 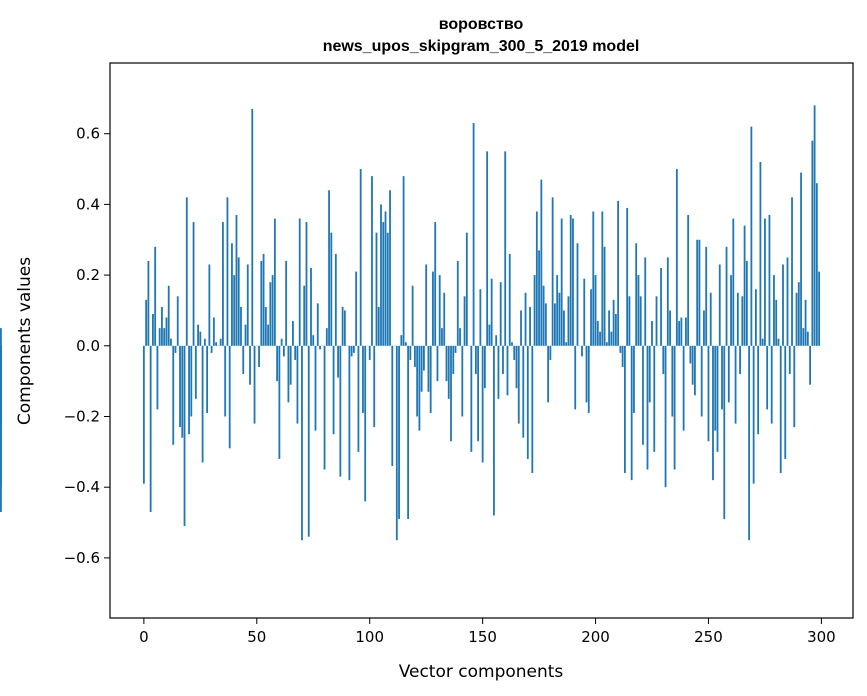 I want to click on y-tick-label: −0.6, so click(x=82, y=558).